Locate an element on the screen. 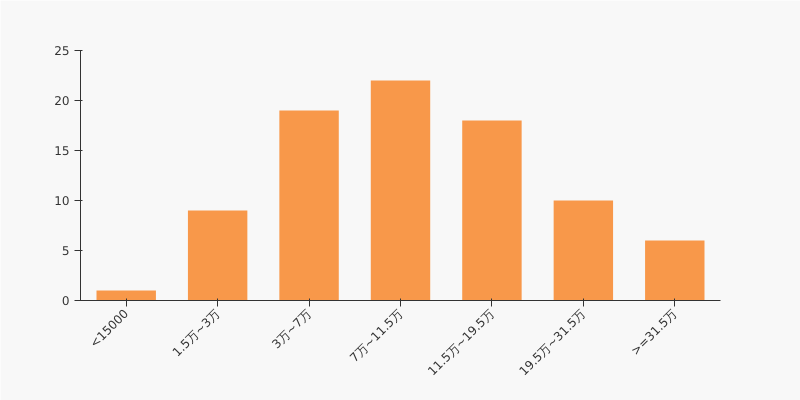  y-tick-label: 25 is located at coordinates (62, 51).